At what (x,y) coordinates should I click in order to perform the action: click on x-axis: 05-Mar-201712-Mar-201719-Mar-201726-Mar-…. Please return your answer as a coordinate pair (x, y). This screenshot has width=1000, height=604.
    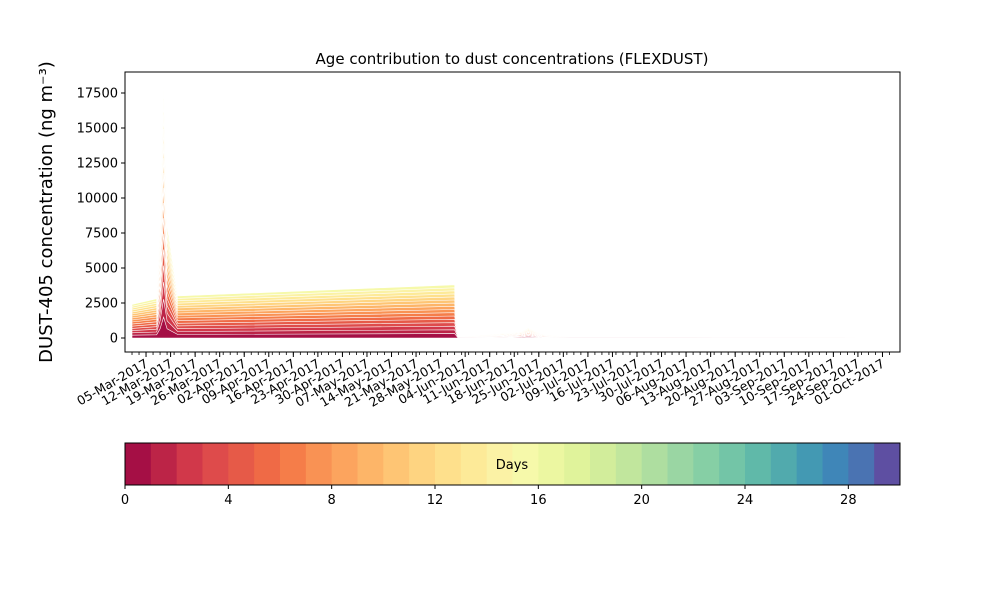
    Looking at the image, I should click on (482, 381).